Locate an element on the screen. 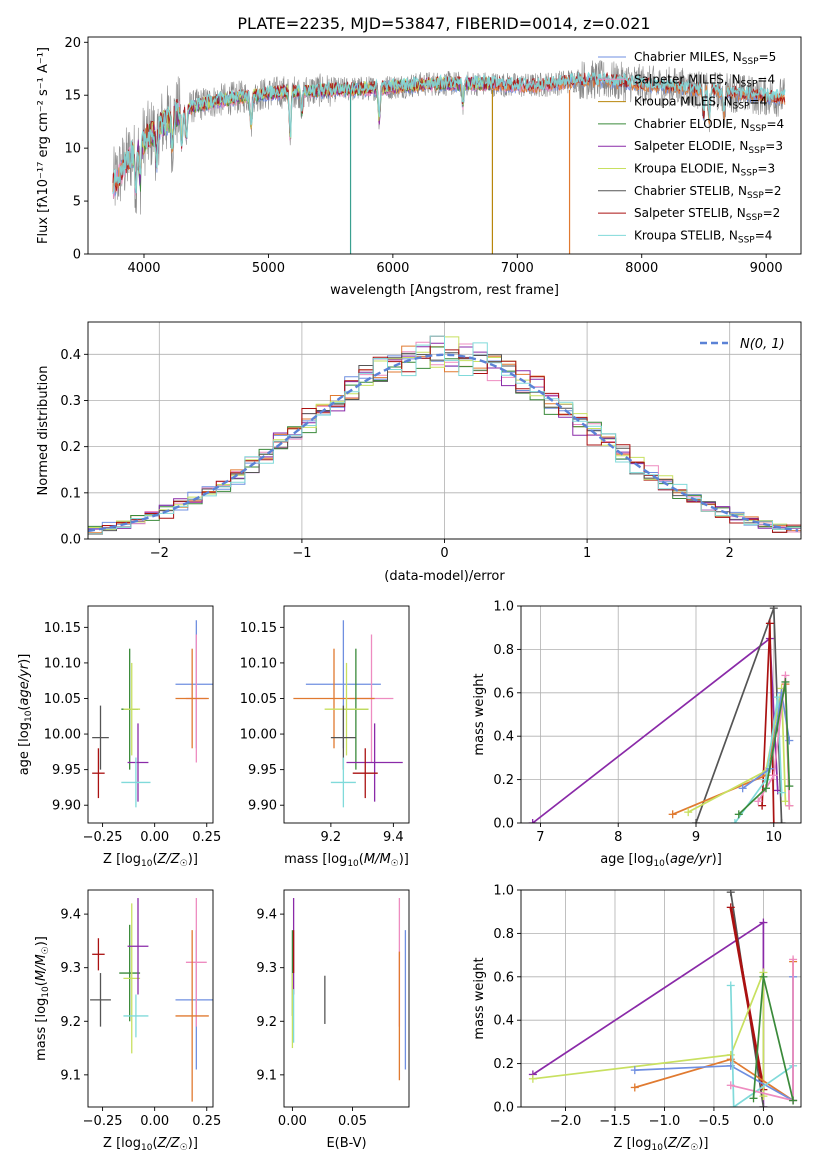  xlabel-part: mass [log is located at coordinates (315, 859).